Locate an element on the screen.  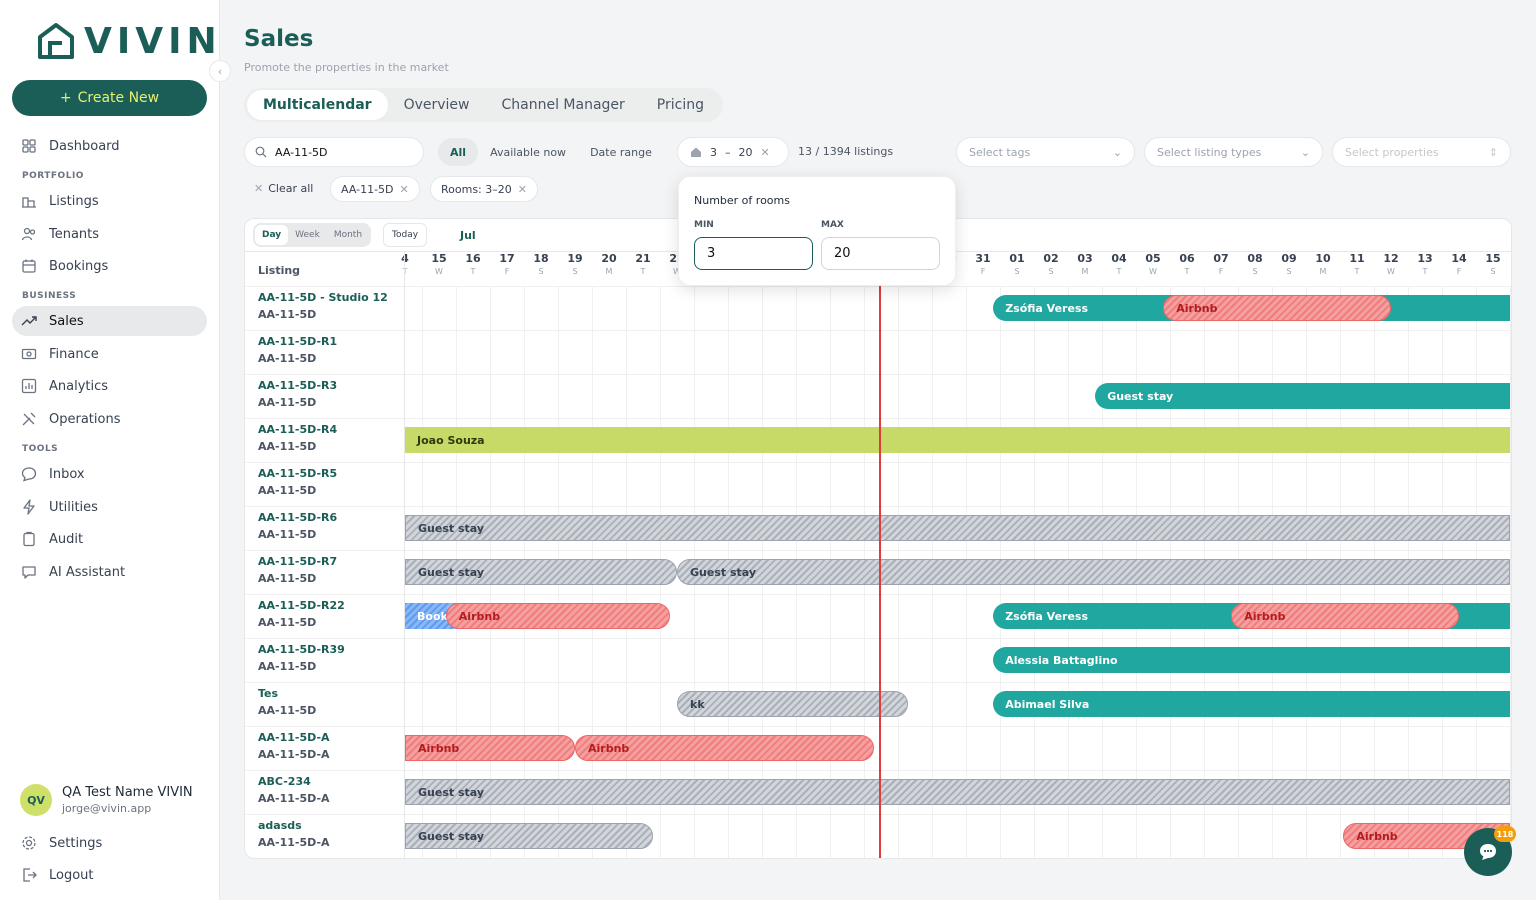
sidebar-item-dashboard: Dashboard is located at coordinates (109, 146).